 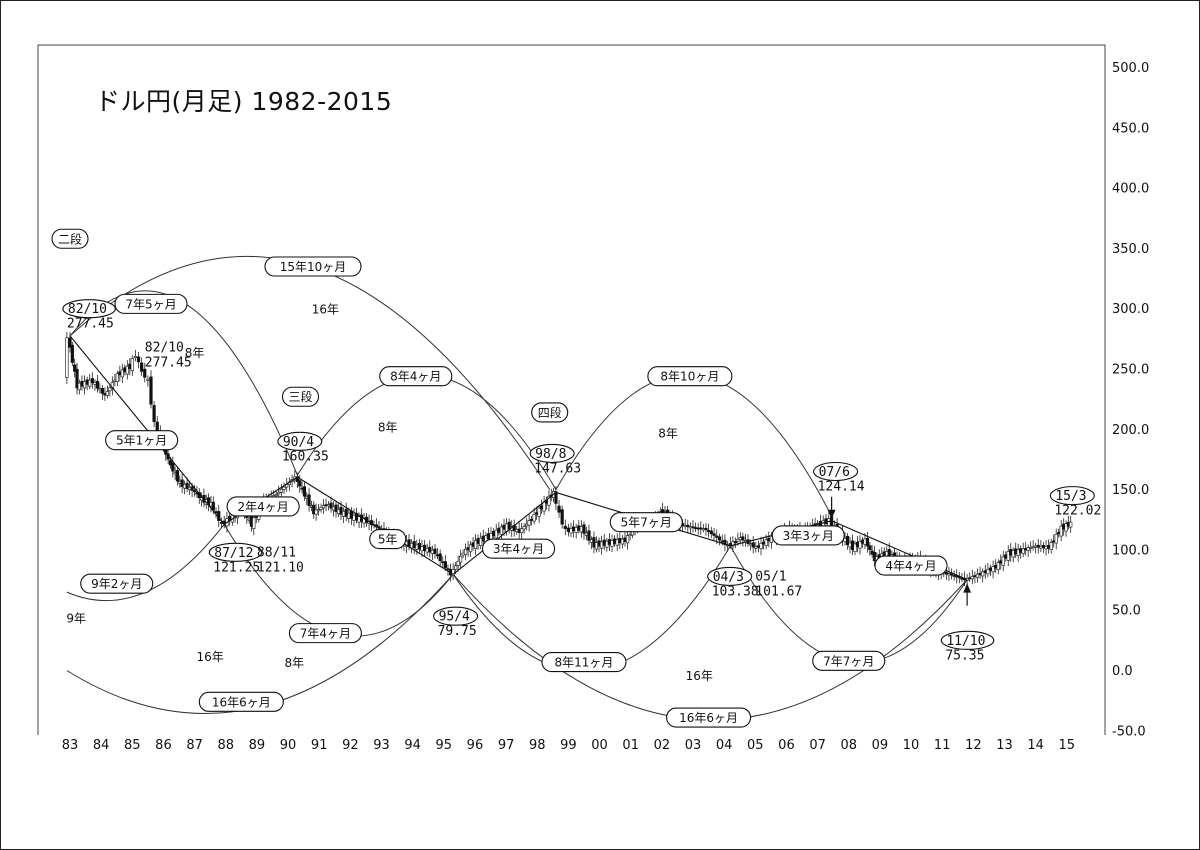 I want to click on x-tick-label: 00, so click(x=599, y=745).